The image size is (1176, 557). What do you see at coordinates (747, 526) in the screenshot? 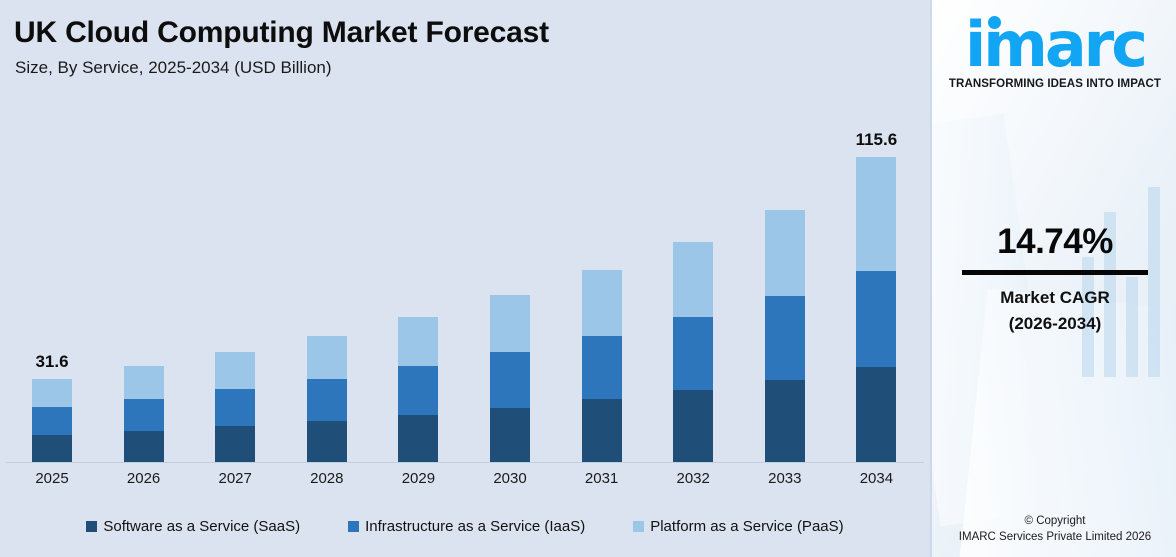
I see `legend-label: Platform as a Service (PaaS)` at bounding box center [747, 526].